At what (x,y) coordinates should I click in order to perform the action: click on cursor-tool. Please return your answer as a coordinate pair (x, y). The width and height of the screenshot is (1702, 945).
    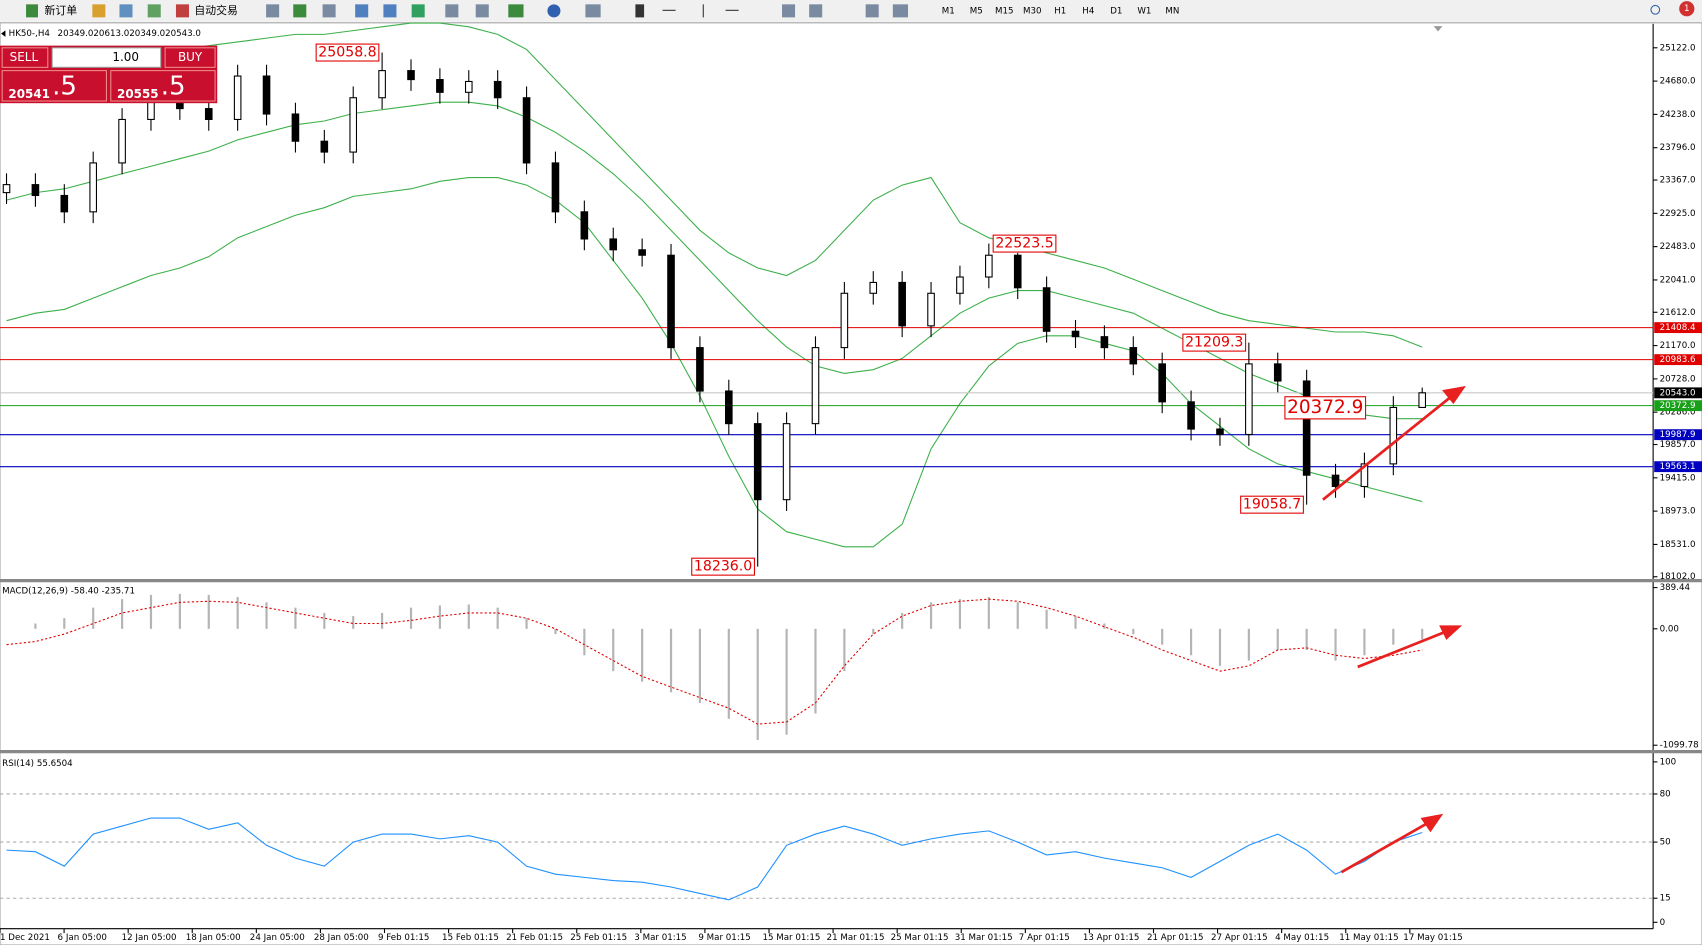
    Looking at the image, I should click on (640, 11).